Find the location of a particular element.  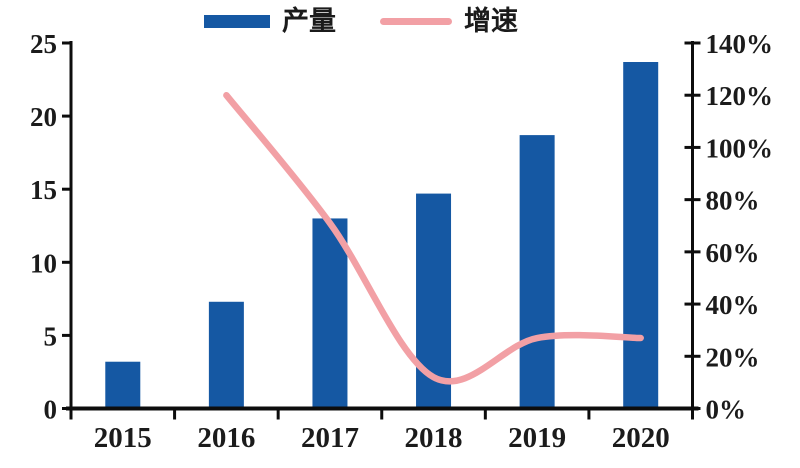

growth-line-swatch-icon is located at coordinates (416, 21).